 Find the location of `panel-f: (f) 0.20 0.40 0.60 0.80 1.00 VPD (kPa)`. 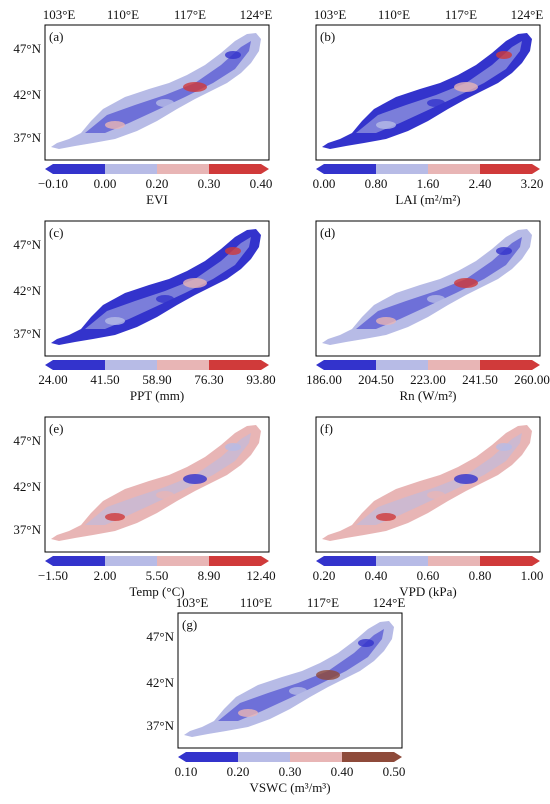

panel-f: (f) 0.20 0.40 0.60 0.80 1.00 VPD (kPa) is located at coordinates (428, 507).